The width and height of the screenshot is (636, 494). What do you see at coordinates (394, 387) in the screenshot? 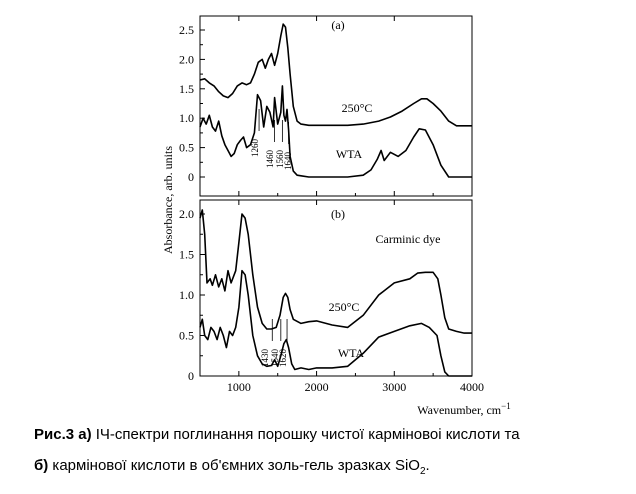
I see `x-tick-label: 3000` at bounding box center [394, 387].